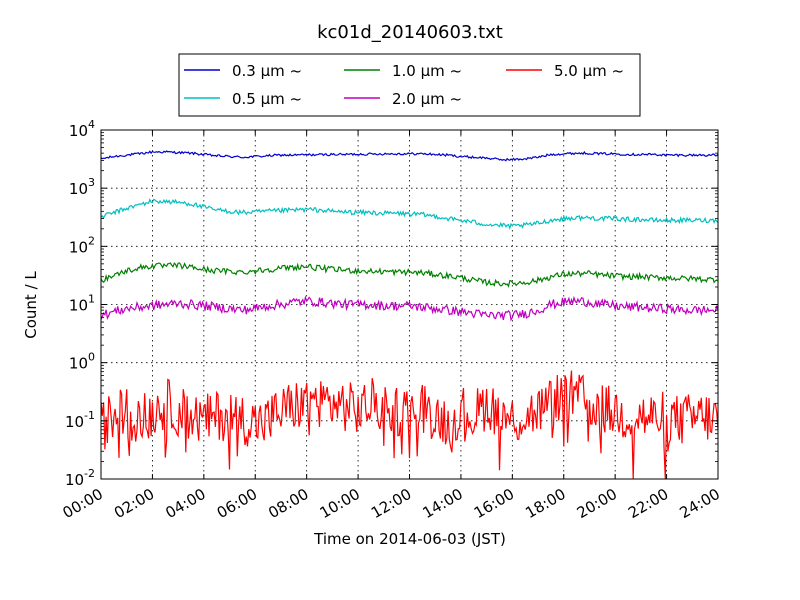 The height and width of the screenshot is (600, 800). What do you see at coordinates (82, 187) in the screenshot?
I see `y-tick-label: 10³` at bounding box center [82, 187].